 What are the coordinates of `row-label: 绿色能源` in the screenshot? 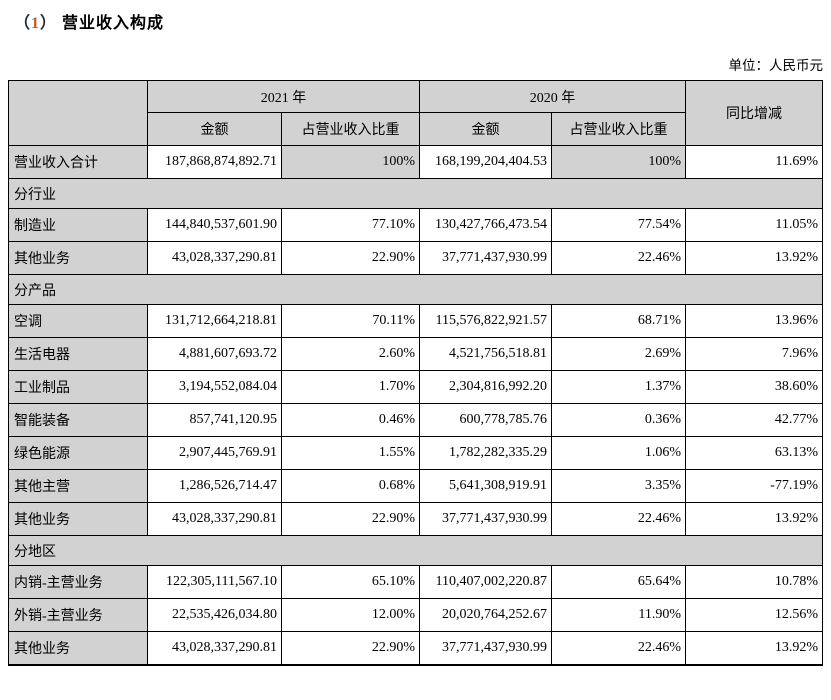 It's located at (78, 453).